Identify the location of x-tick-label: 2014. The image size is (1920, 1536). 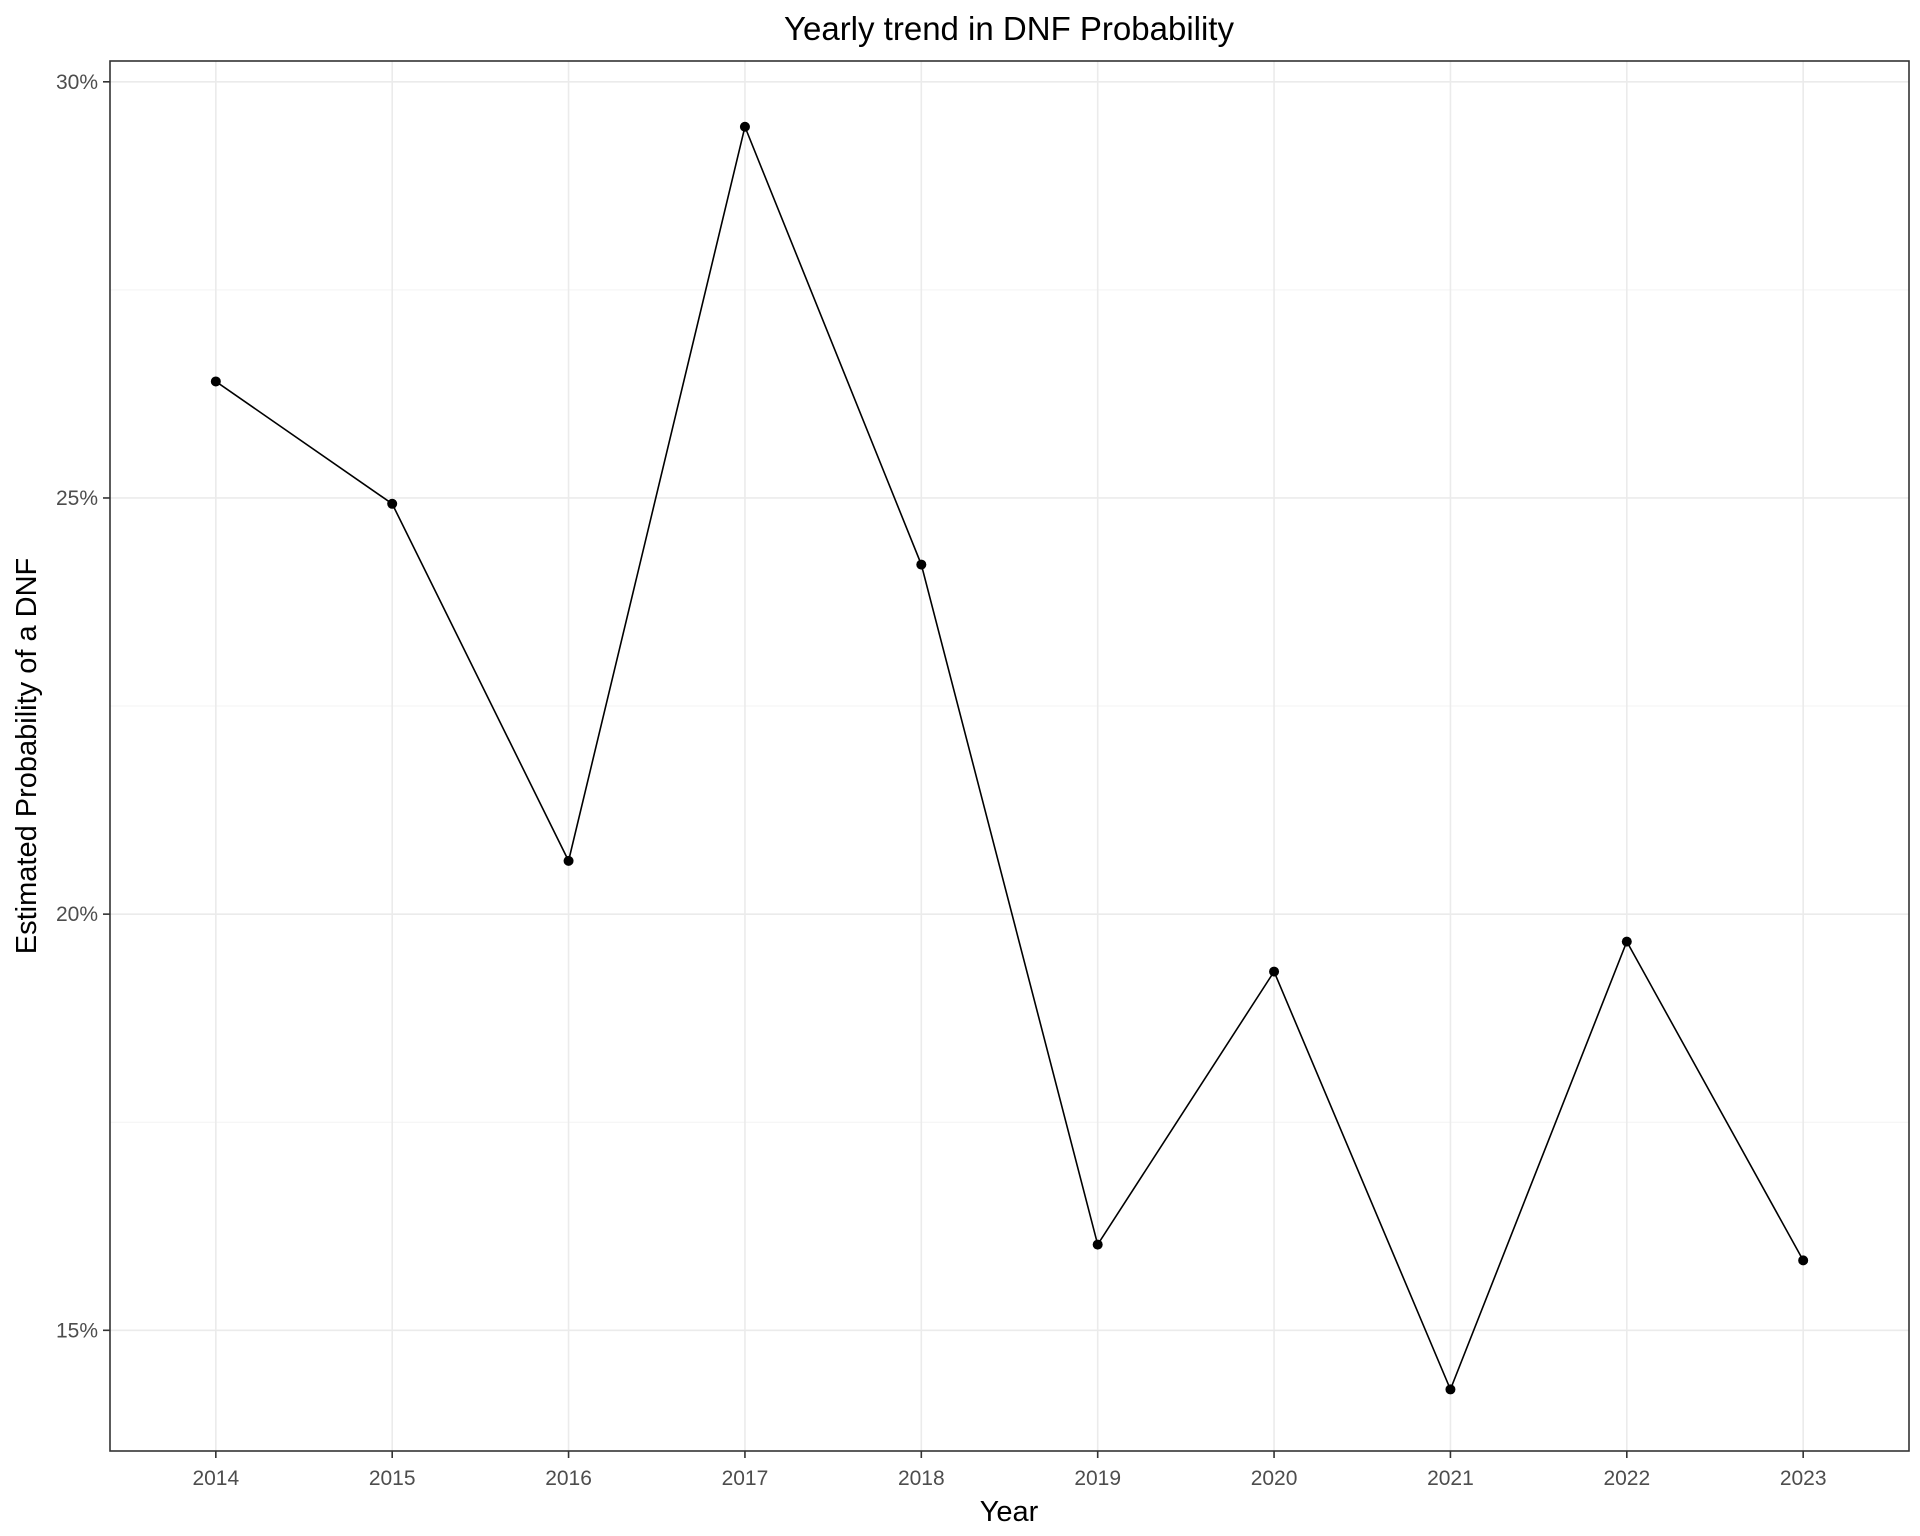
(215, 1478).